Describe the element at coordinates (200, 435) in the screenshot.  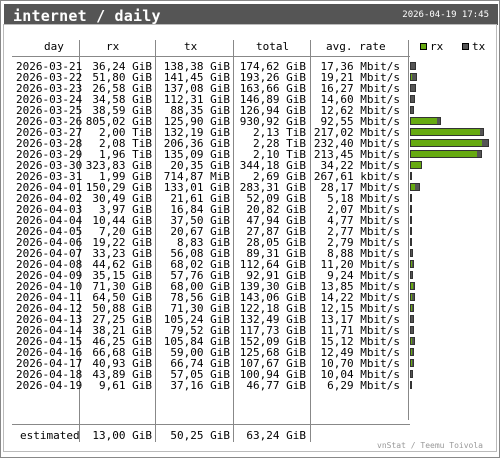
I see `estimated-tx: 50,25 GiB` at that location.